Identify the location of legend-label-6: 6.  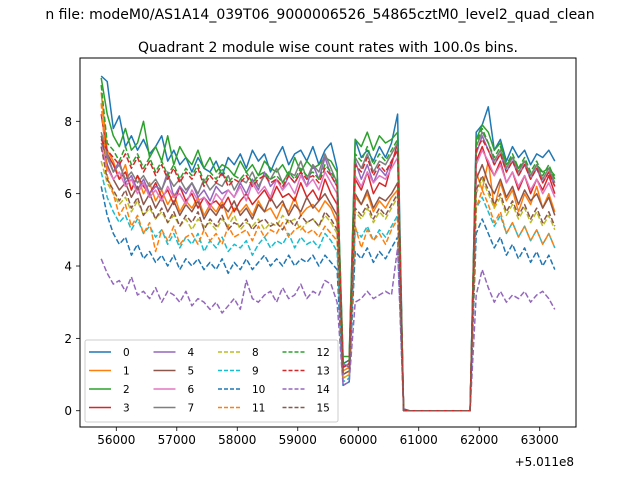
(191, 390).